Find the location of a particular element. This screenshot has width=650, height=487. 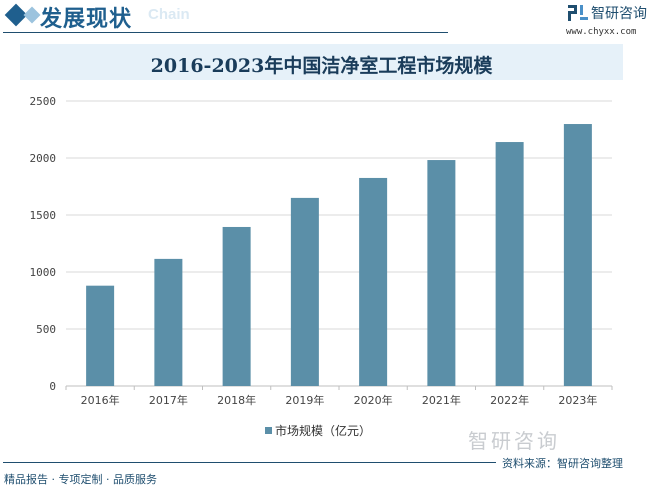

y-tick-label: 2000 is located at coordinates (43, 158).